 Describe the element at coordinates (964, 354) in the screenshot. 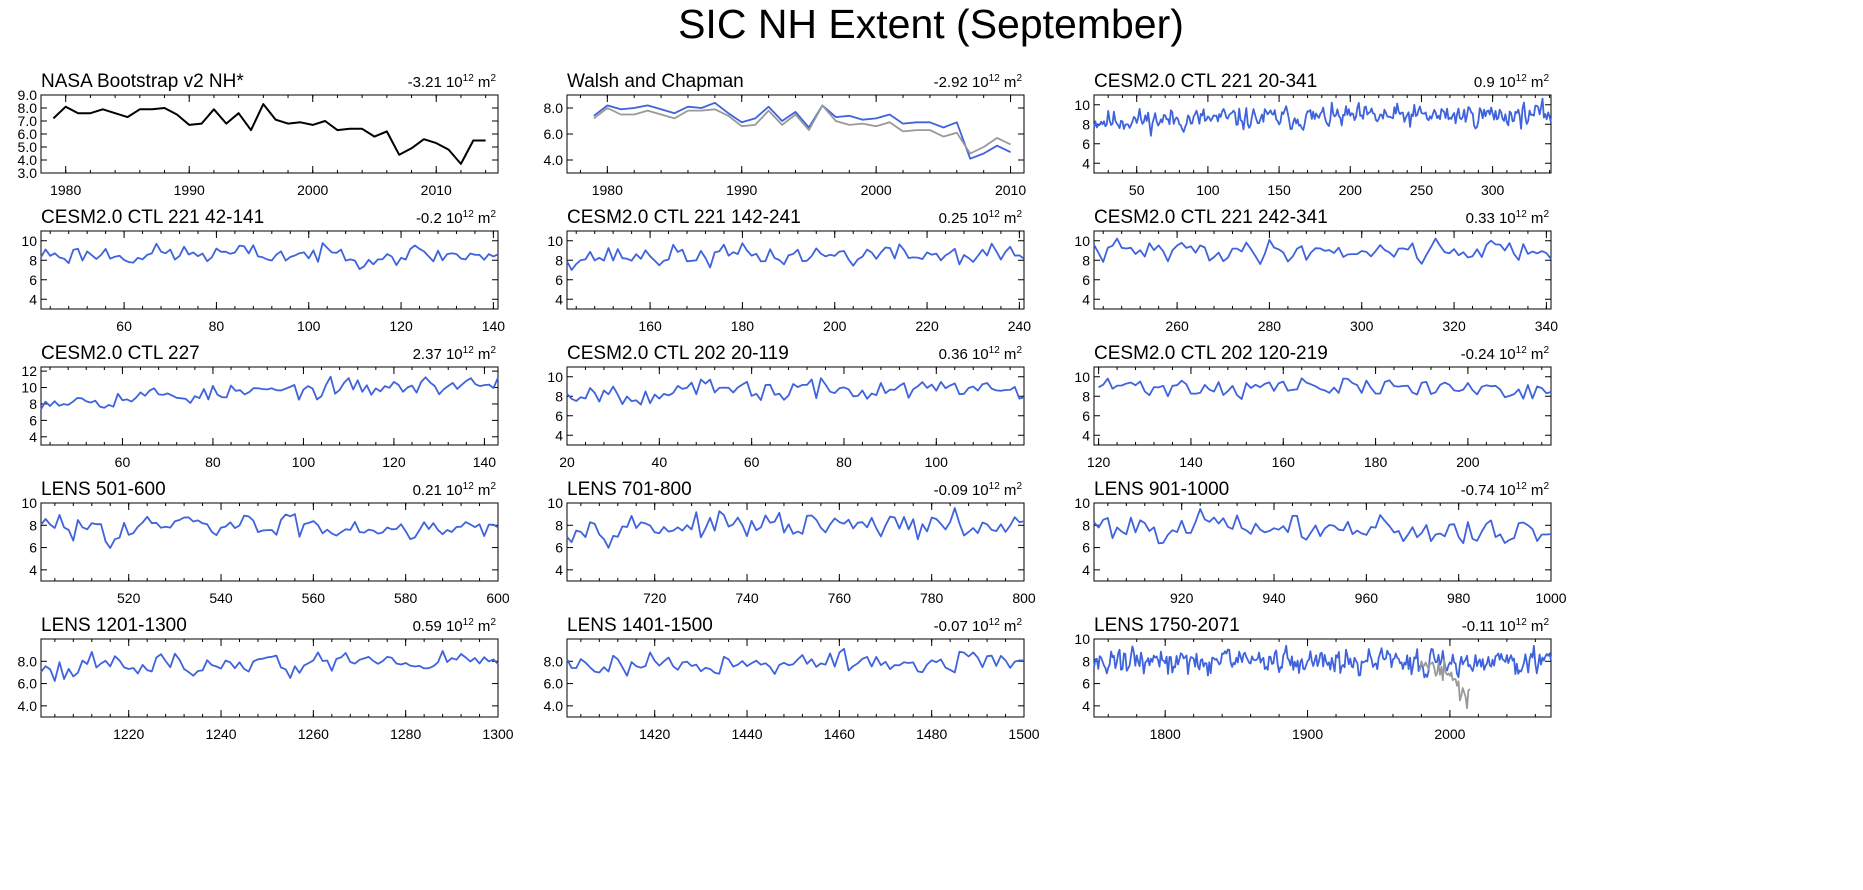

I see `trend-value: 0.36 10` at that location.